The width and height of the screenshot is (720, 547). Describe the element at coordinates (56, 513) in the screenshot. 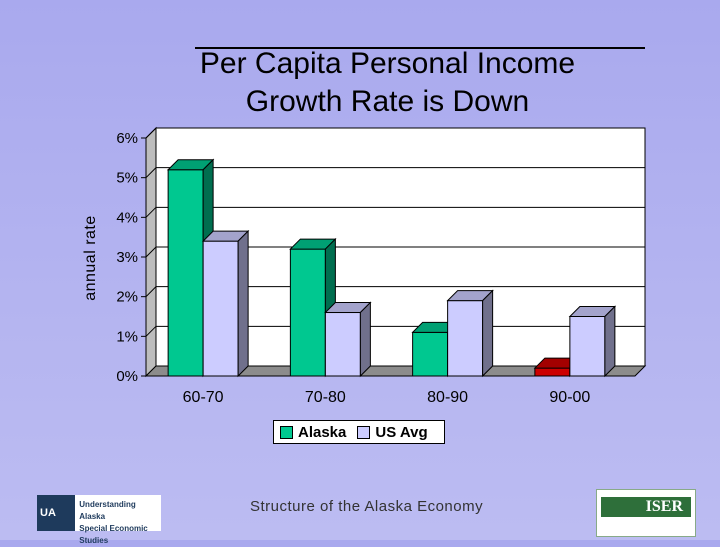

I see `ua-mark: UA` at that location.